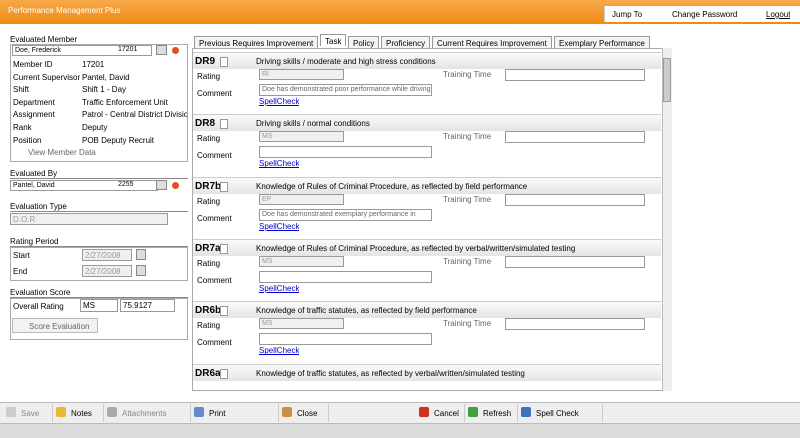  Describe the element at coordinates (560, 413) in the screenshot. I see `toolbar-button: Spell Check` at that location.